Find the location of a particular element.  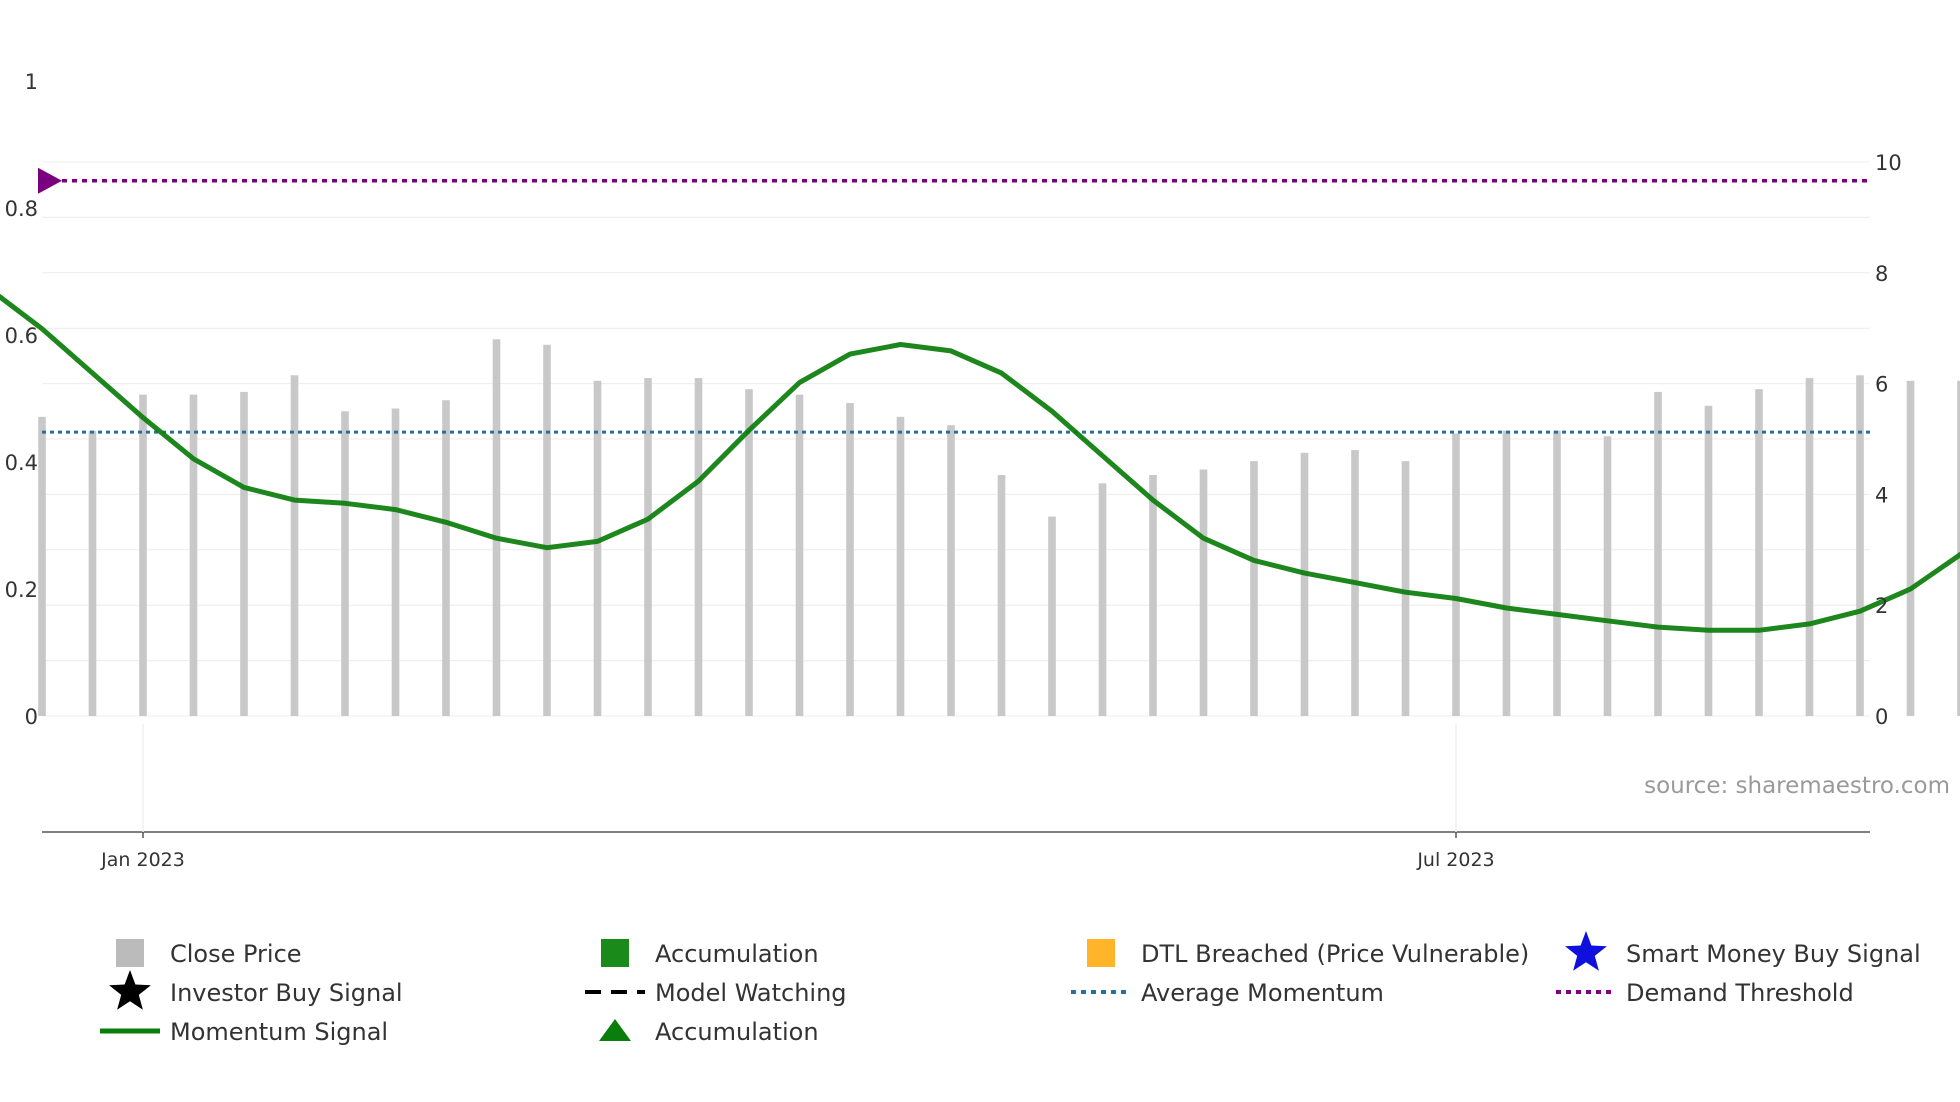

y-left-tick-label: 0.6 is located at coordinates (21, 336).